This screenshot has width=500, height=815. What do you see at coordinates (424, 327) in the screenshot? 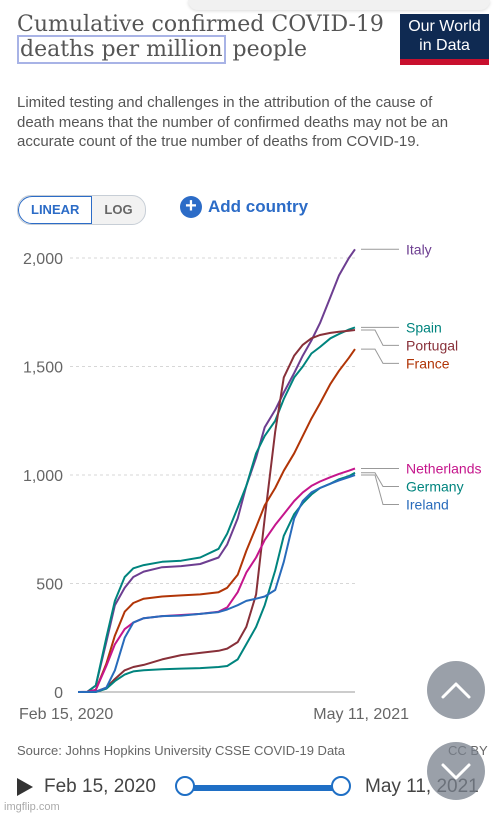
I see `series-label: Spain` at bounding box center [424, 327].